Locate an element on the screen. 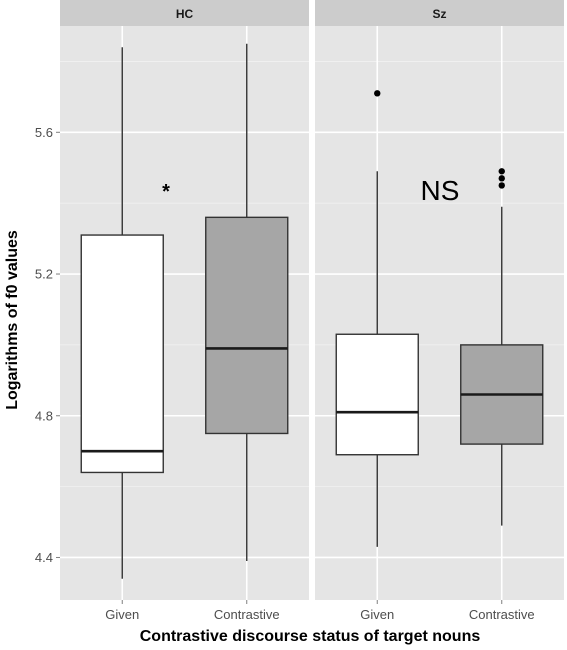  y-axis-title: Logarithms of f0 values is located at coordinates (12, 320).